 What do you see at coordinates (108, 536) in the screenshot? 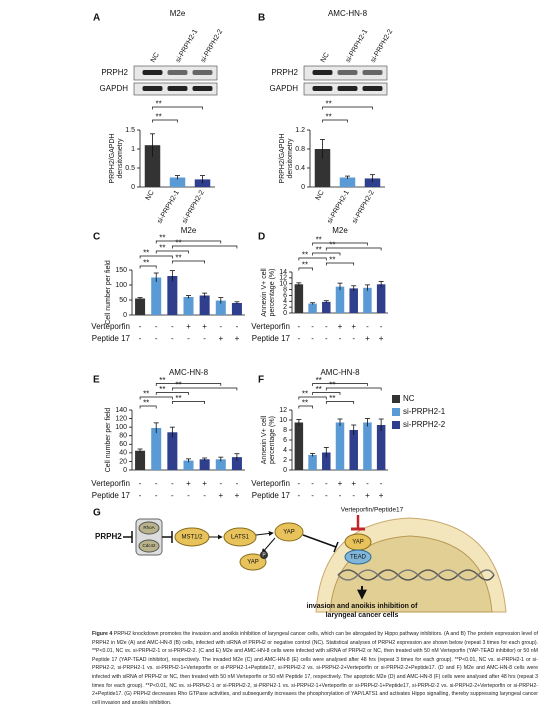
I see `node-label: PRPH2` at bounding box center [108, 536].